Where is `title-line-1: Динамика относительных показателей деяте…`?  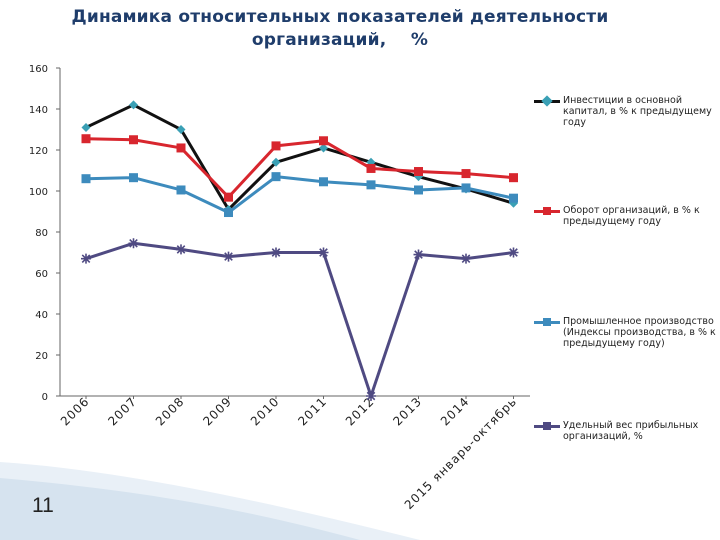 title-line-1: Динамика относительных показателей деяте… is located at coordinates (340, 17).